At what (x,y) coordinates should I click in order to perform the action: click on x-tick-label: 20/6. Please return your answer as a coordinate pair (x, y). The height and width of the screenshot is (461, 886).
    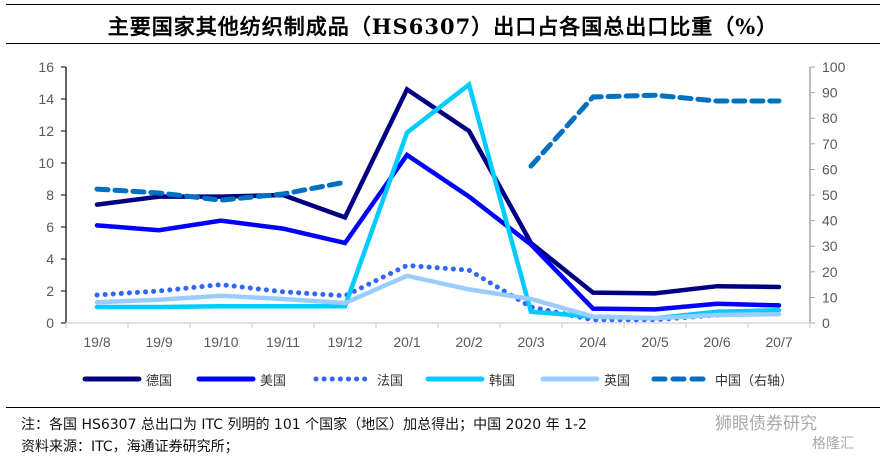
    Looking at the image, I should click on (716, 342).